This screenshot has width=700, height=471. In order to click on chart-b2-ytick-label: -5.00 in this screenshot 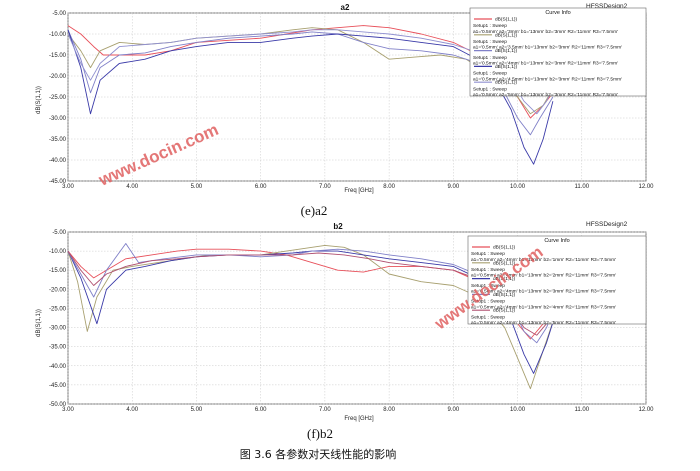, I will do `click(59, 233)`.